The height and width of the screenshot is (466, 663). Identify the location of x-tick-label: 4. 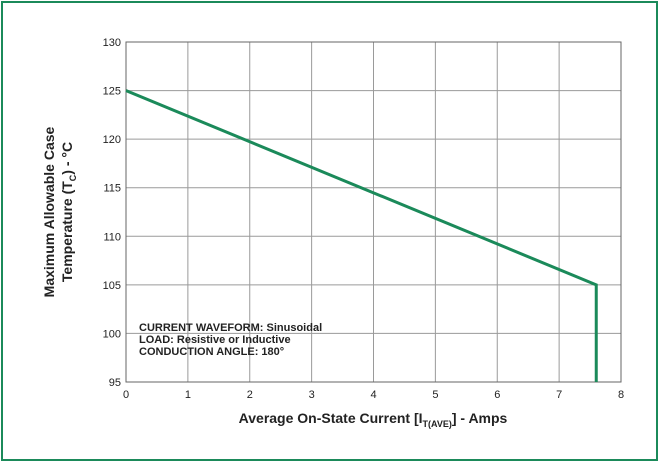
(373, 395).